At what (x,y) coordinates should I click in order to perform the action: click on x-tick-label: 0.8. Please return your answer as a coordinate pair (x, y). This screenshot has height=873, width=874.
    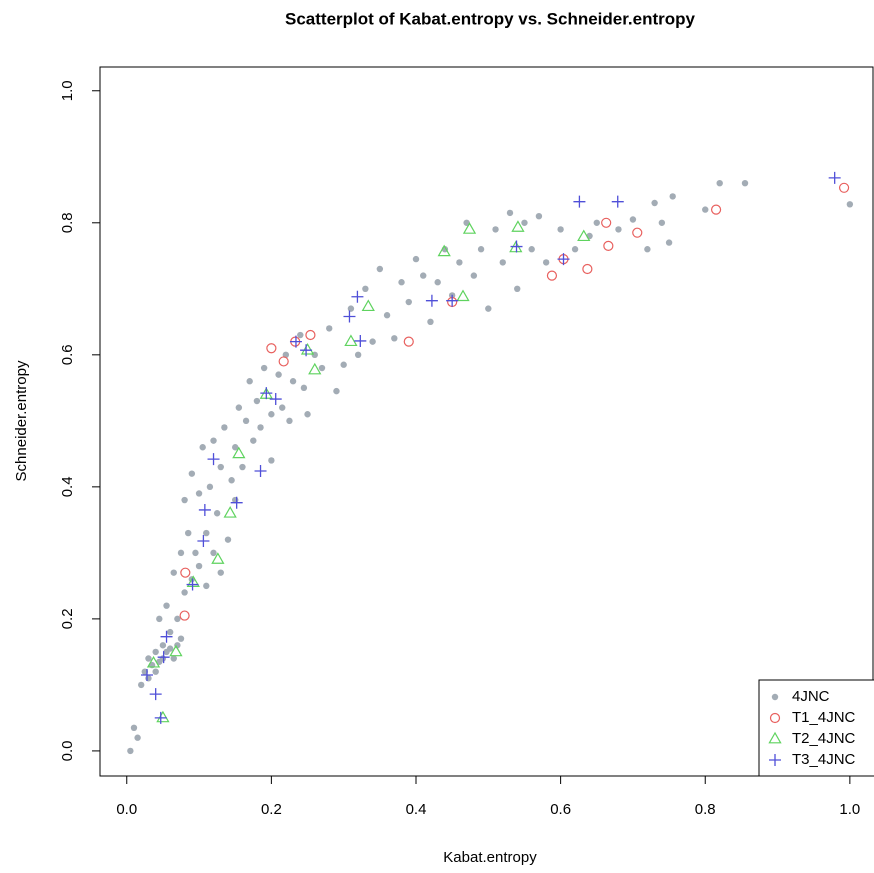
    Looking at the image, I should click on (705, 809).